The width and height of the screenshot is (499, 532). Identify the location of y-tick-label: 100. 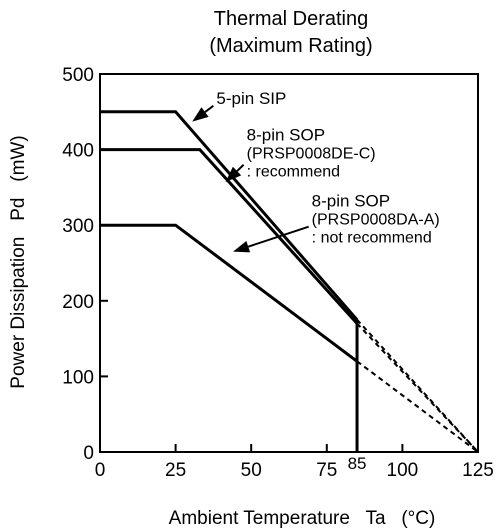
(78, 377).